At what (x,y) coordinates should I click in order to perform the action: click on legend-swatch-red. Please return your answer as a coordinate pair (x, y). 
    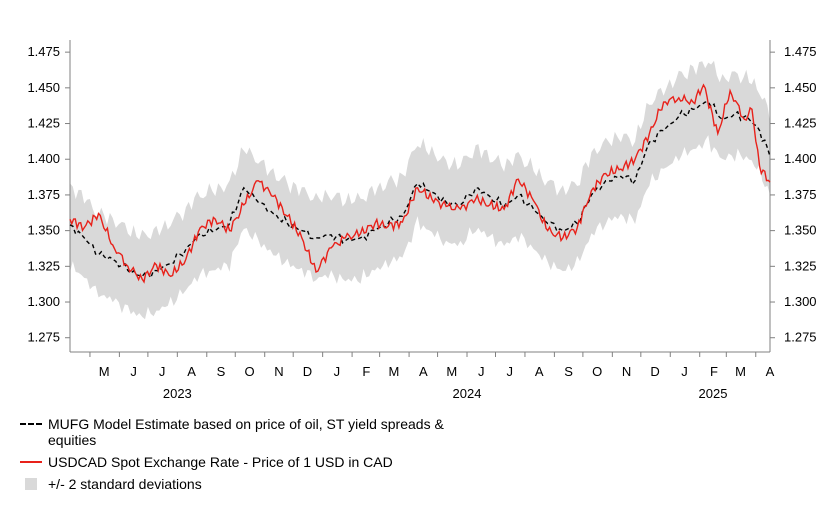
    Looking at the image, I should click on (31, 462).